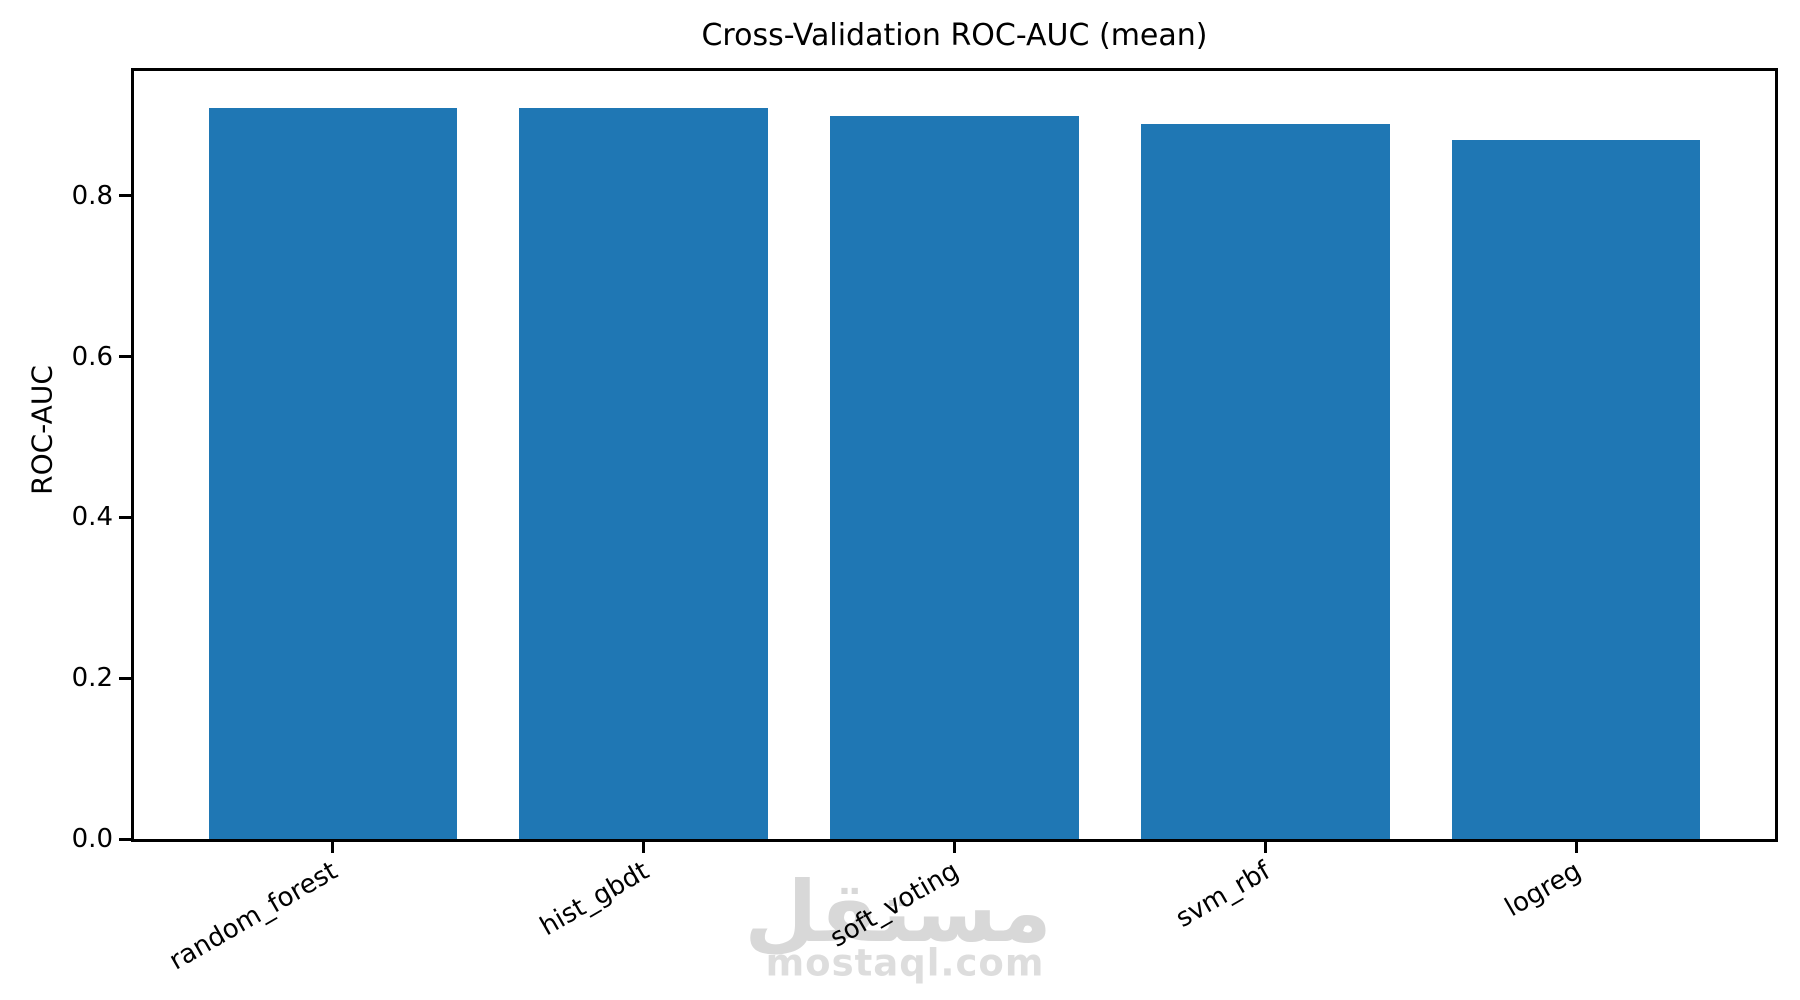 This screenshot has width=1800, height=1000. What do you see at coordinates (594, 899) in the screenshot?
I see `x-tick-label-hist_gbdt: hist_gbdt` at bounding box center [594, 899].